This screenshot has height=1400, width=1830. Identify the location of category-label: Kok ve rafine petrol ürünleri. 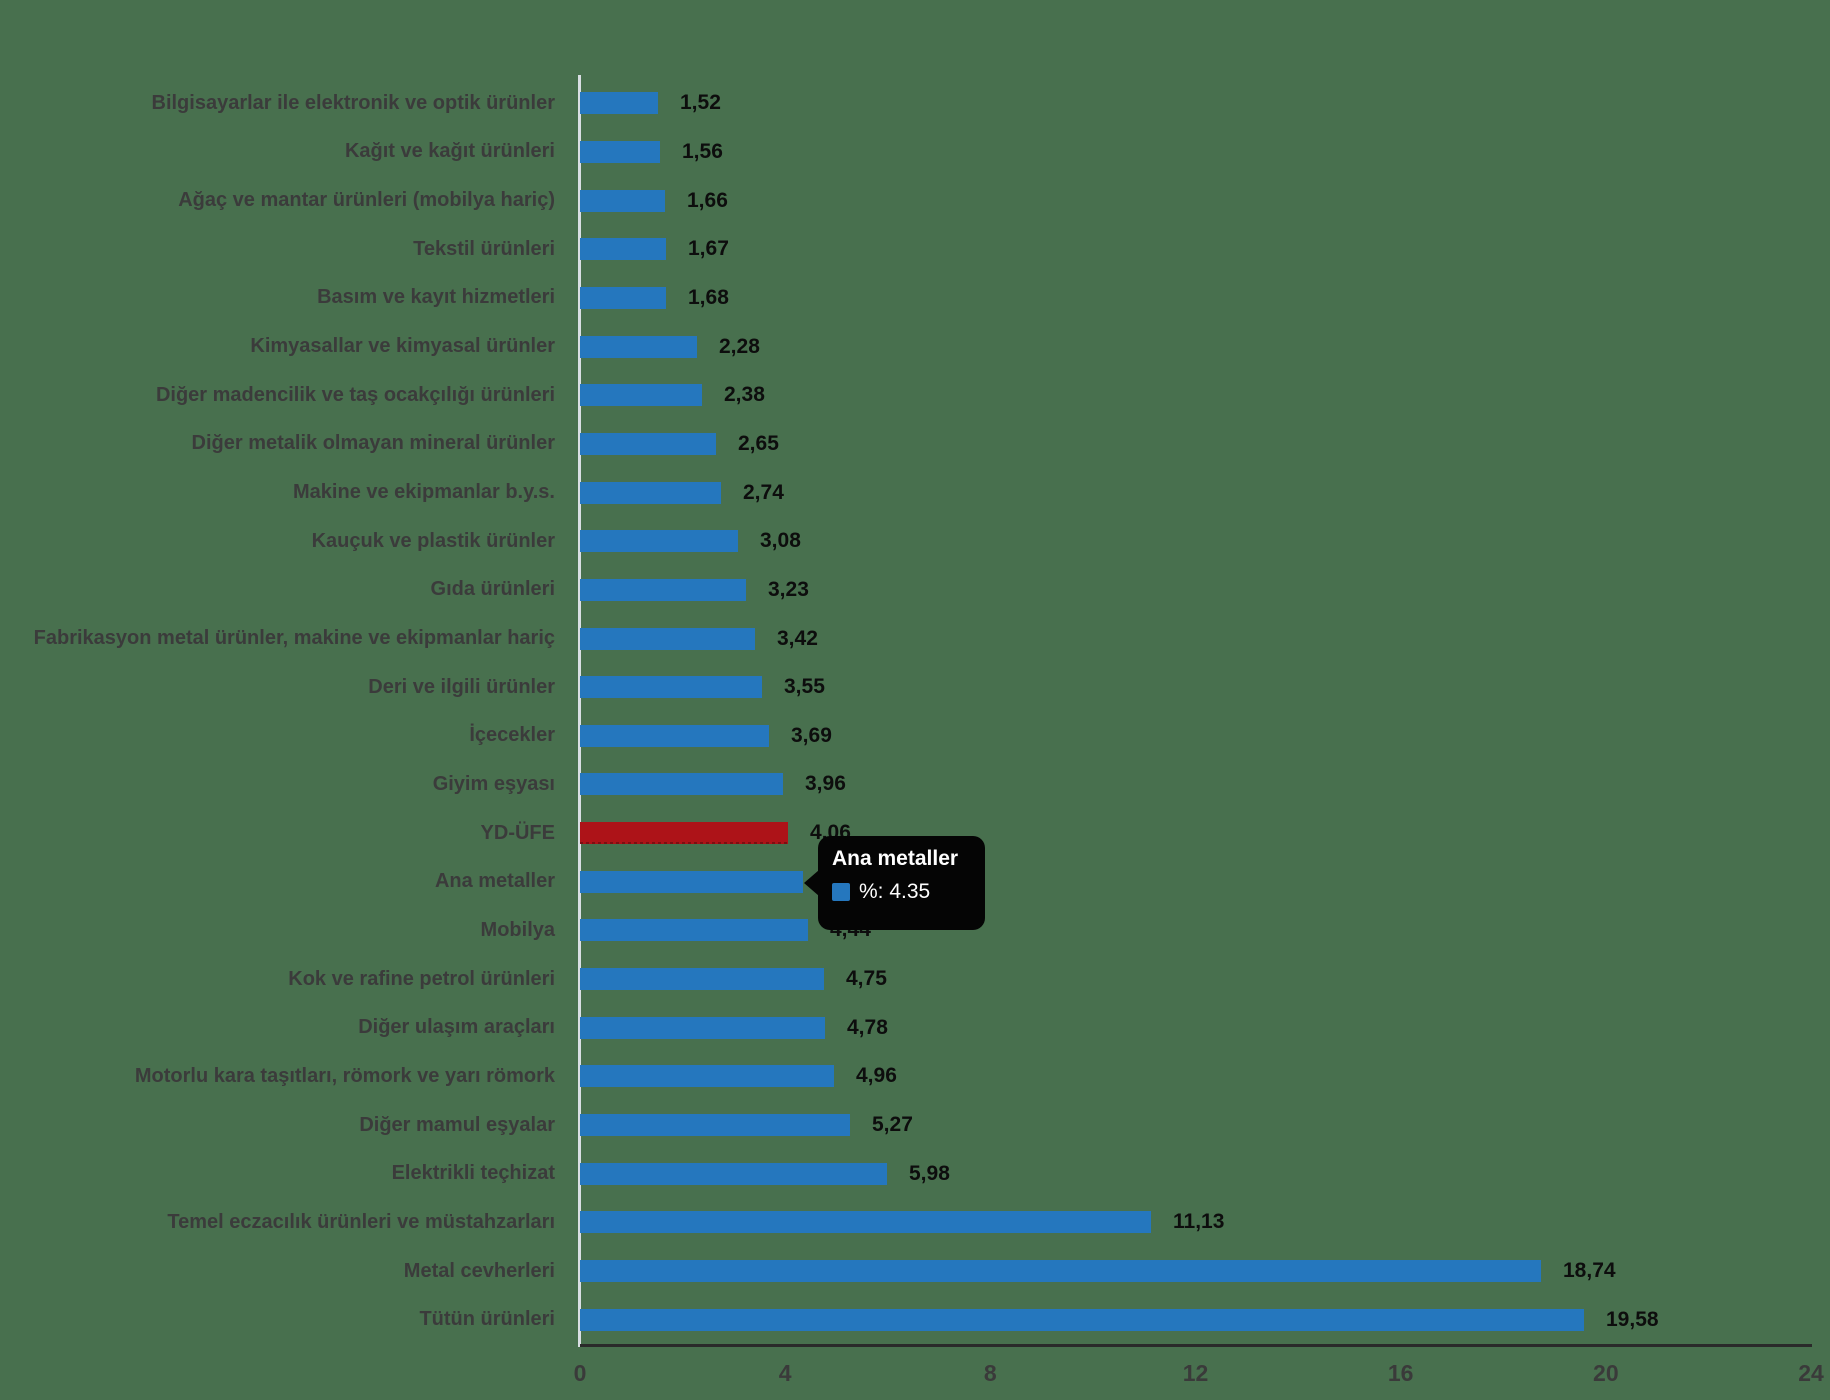
(421, 978).